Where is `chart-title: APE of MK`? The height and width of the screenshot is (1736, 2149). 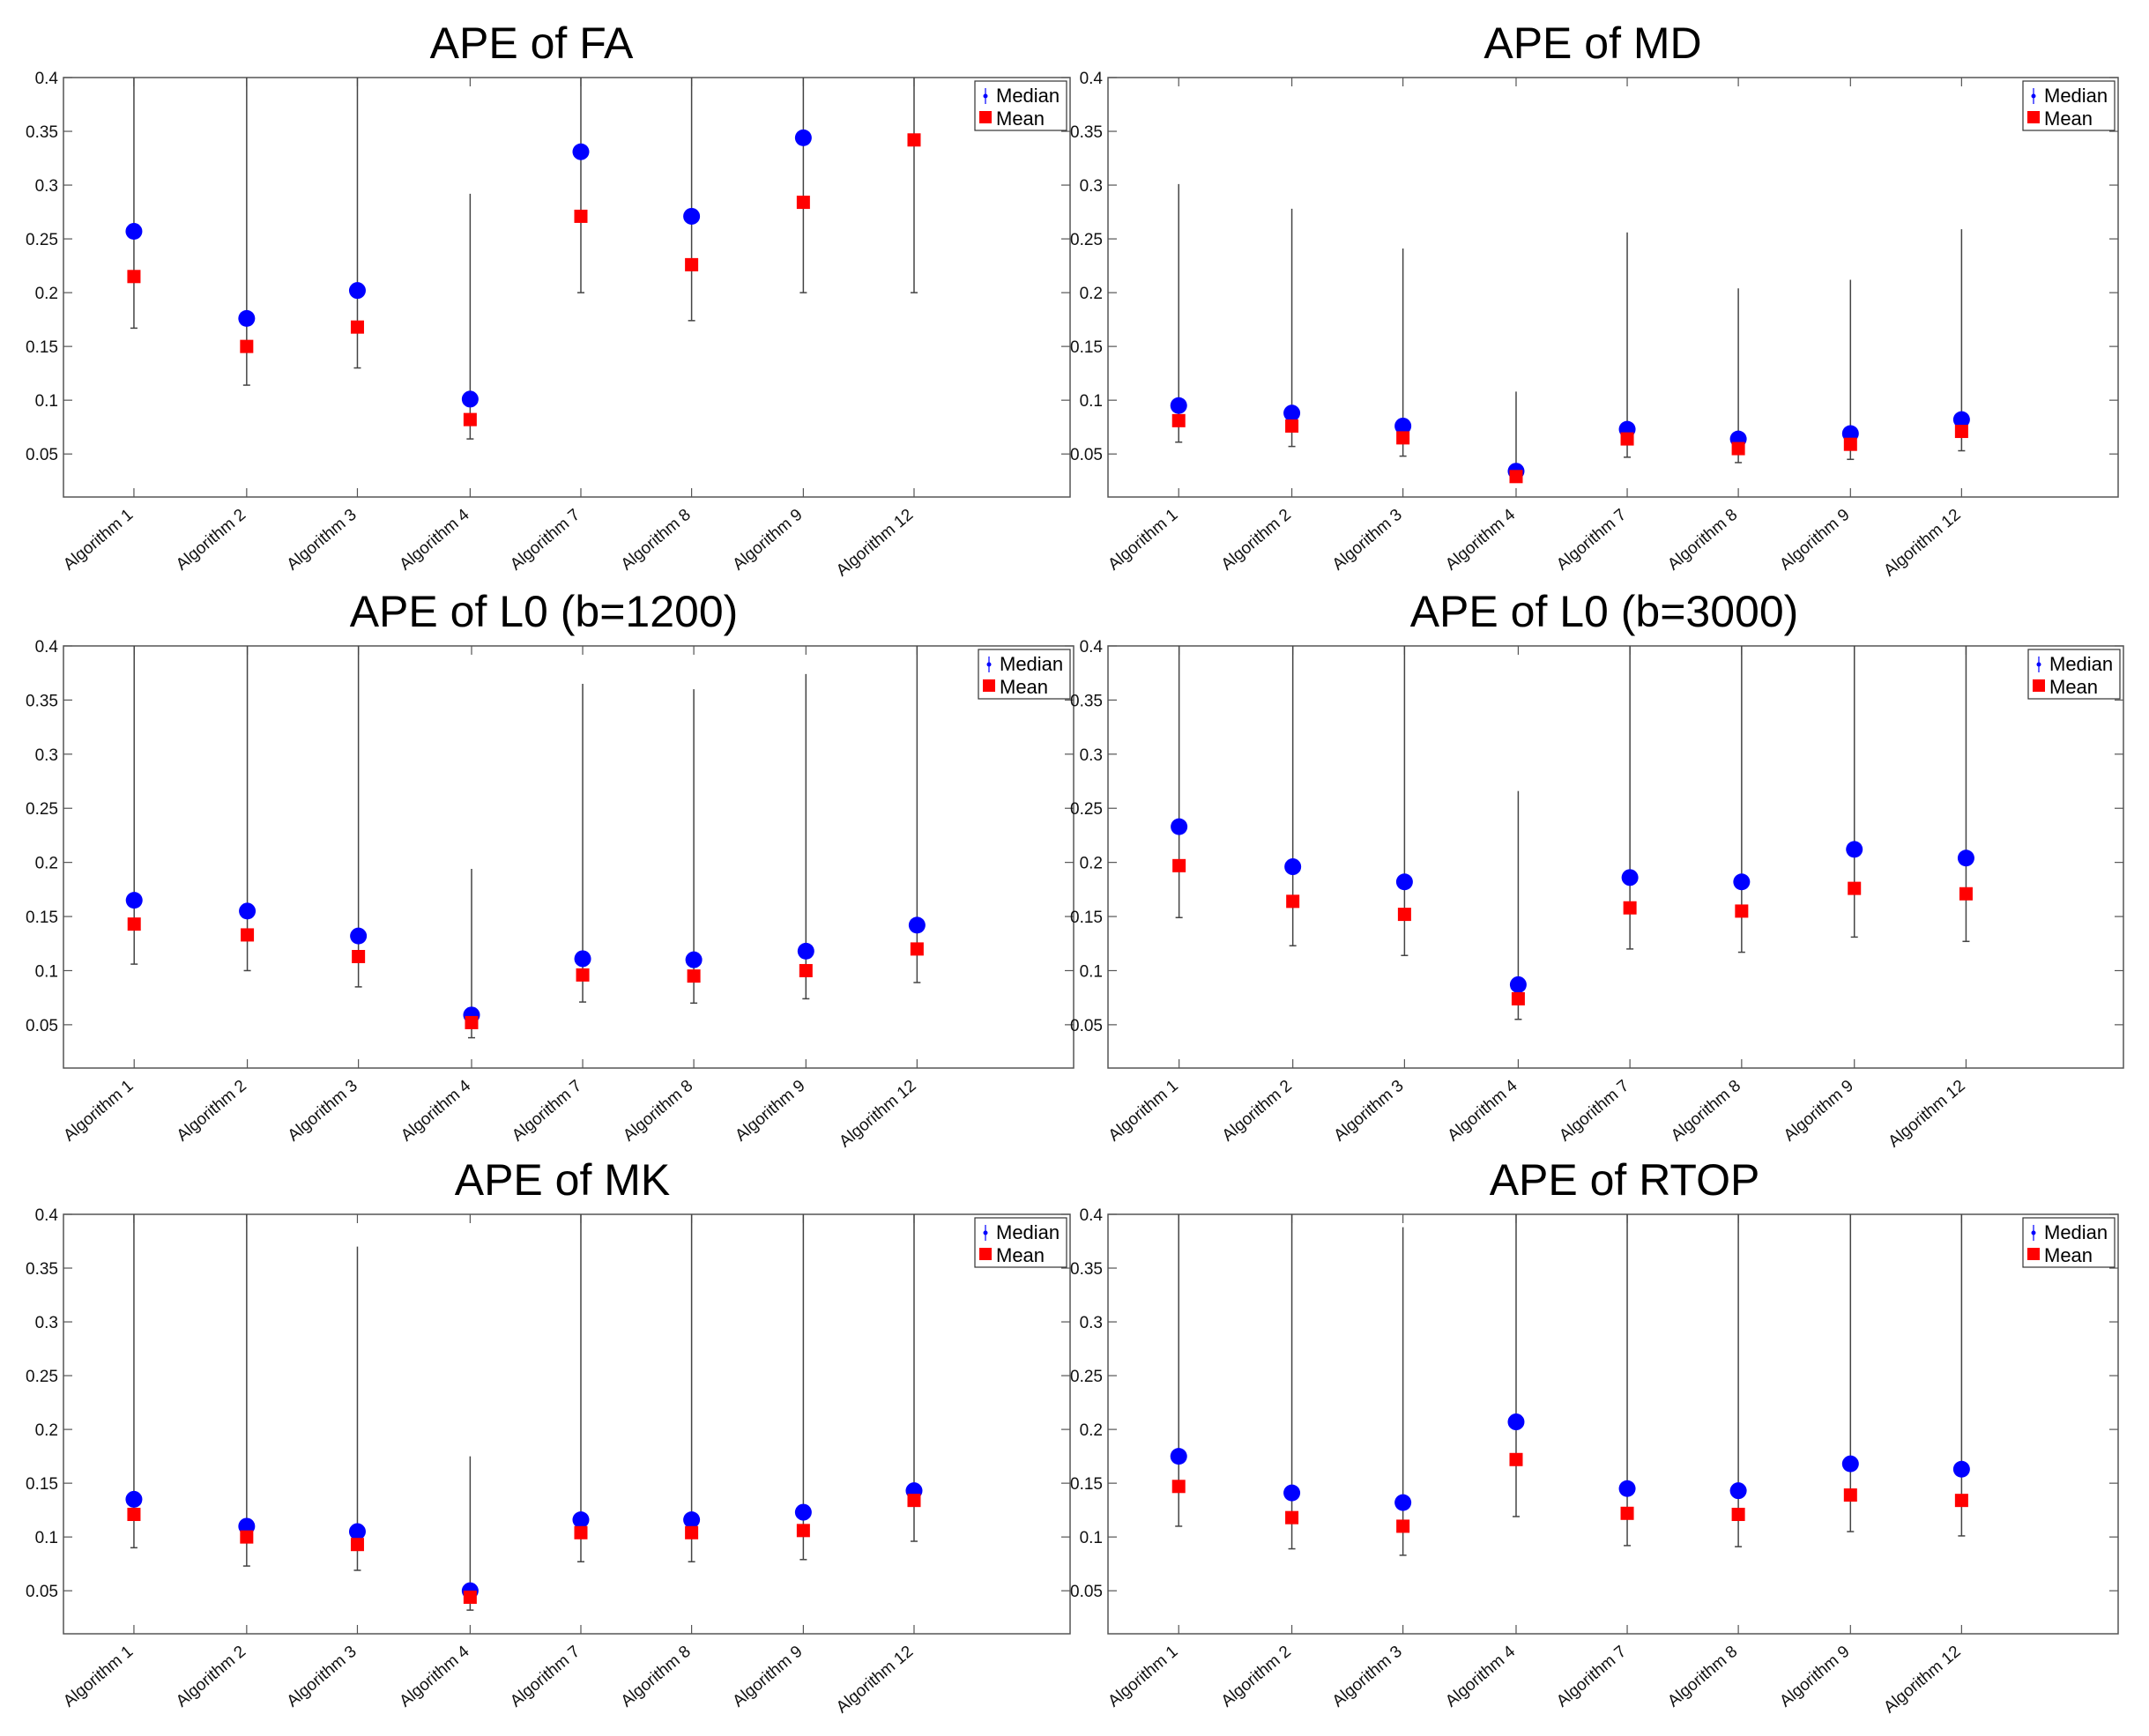
chart-title: APE of MK is located at coordinates (563, 1180).